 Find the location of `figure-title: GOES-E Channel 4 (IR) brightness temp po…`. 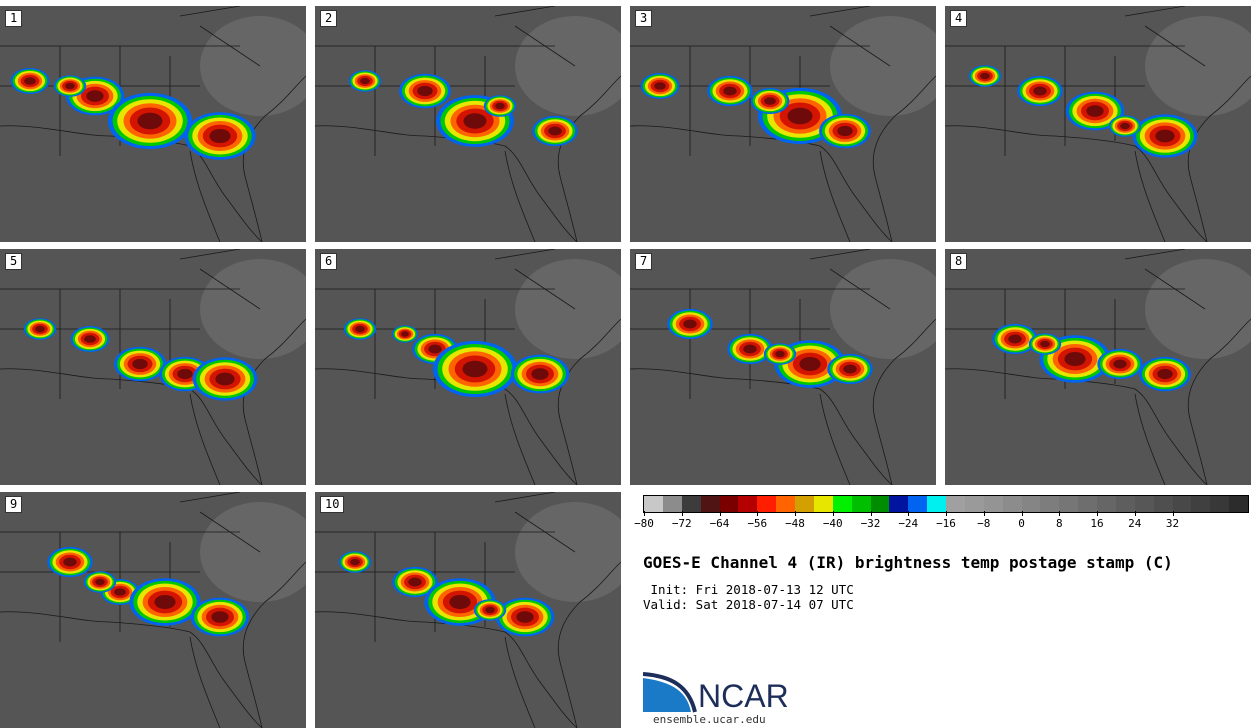

figure-title: GOES-E Channel 4 (IR) brightness temp po… is located at coordinates (908, 562).